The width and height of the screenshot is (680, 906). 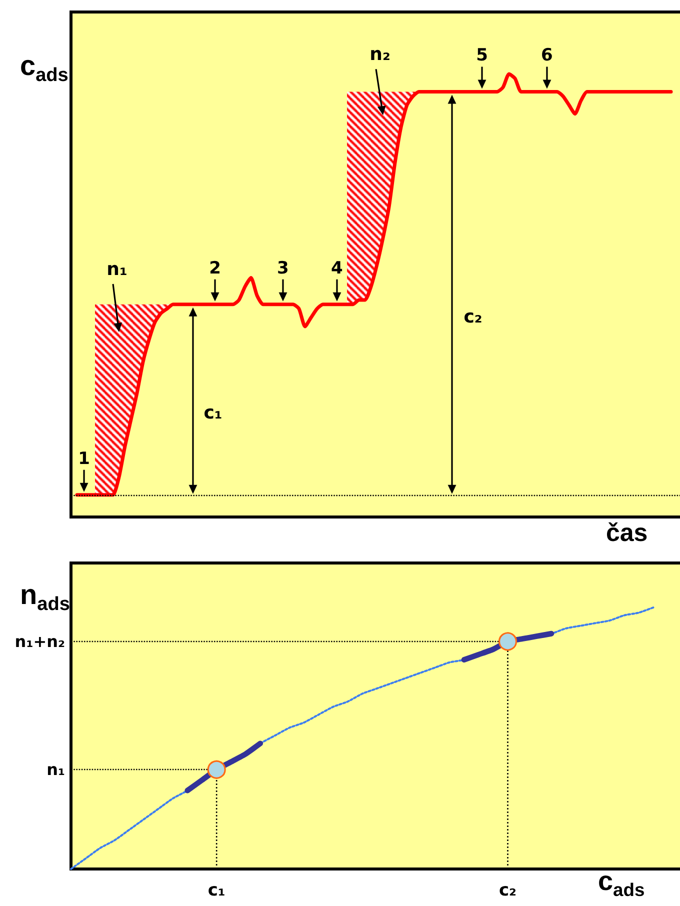 I want to click on text: 5, so click(x=482, y=56).